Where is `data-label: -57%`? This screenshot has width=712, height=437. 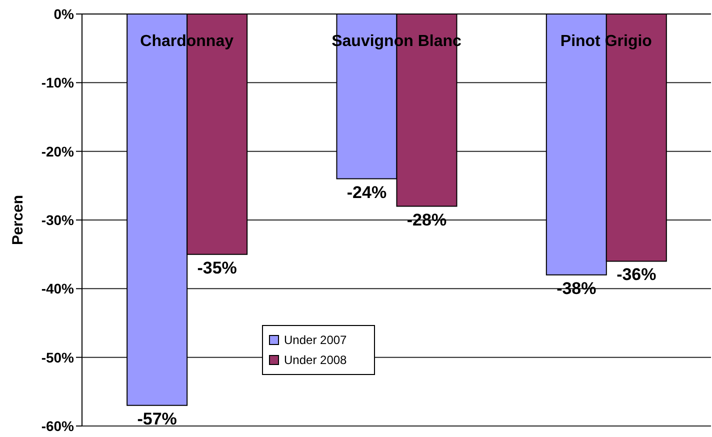
data-label: -57% is located at coordinates (157, 418).